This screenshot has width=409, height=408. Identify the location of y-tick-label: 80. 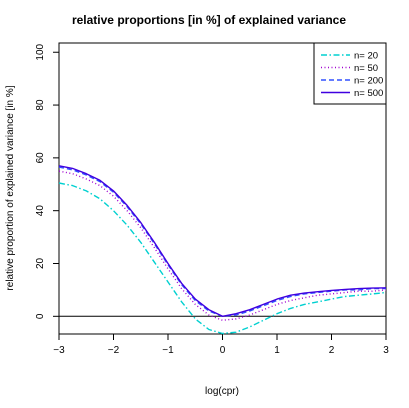
(40, 105).